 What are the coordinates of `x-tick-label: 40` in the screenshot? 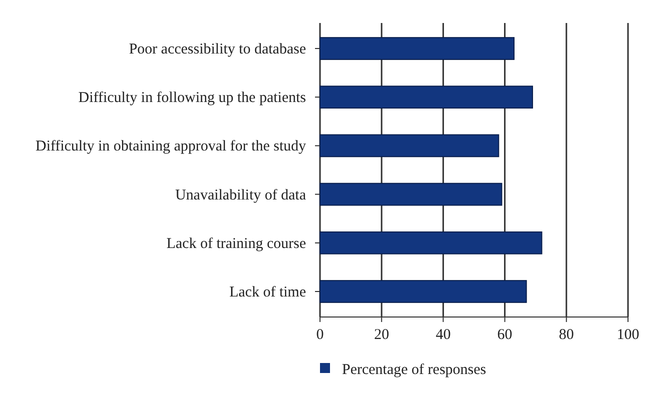 It's located at (443, 335).